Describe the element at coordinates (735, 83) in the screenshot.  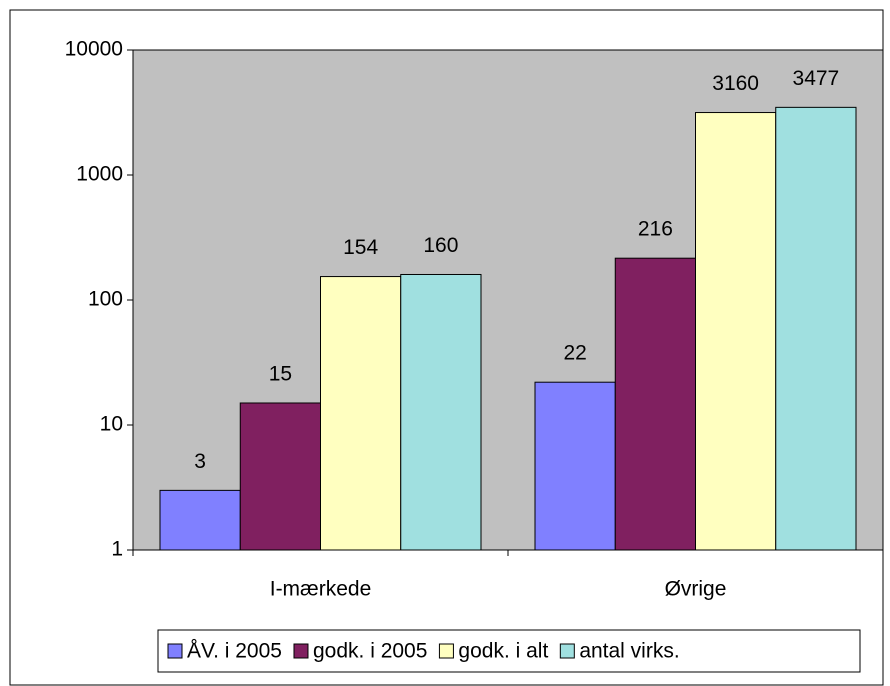
I see `value-label: 3160` at that location.